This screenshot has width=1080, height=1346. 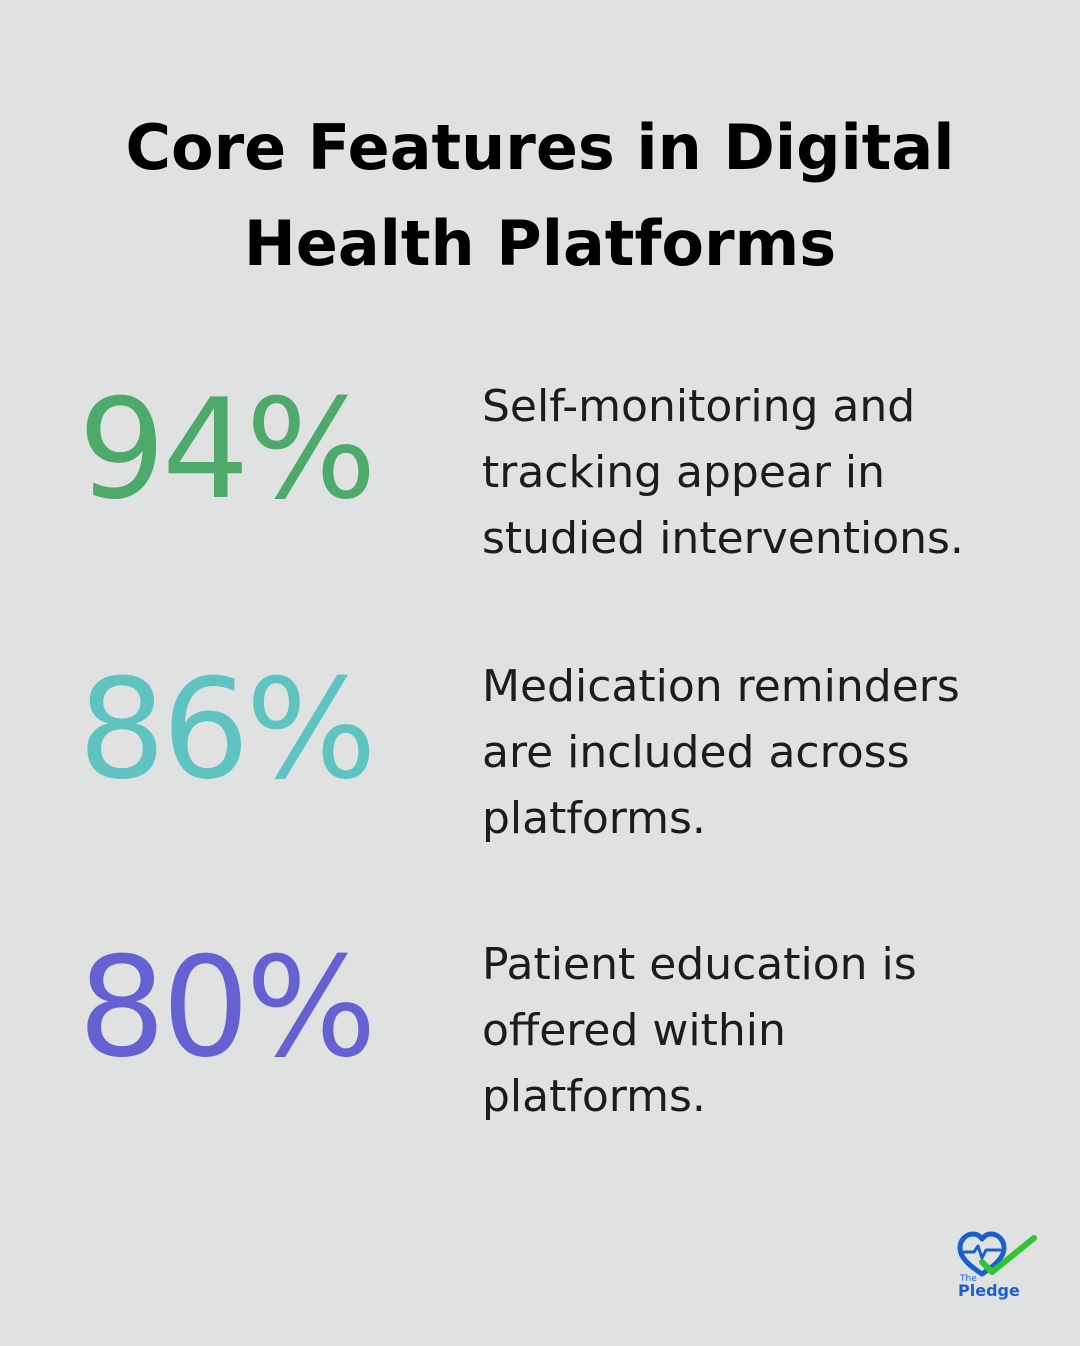 I want to click on stat-description-line: tracking appear in, so click(x=684, y=472).